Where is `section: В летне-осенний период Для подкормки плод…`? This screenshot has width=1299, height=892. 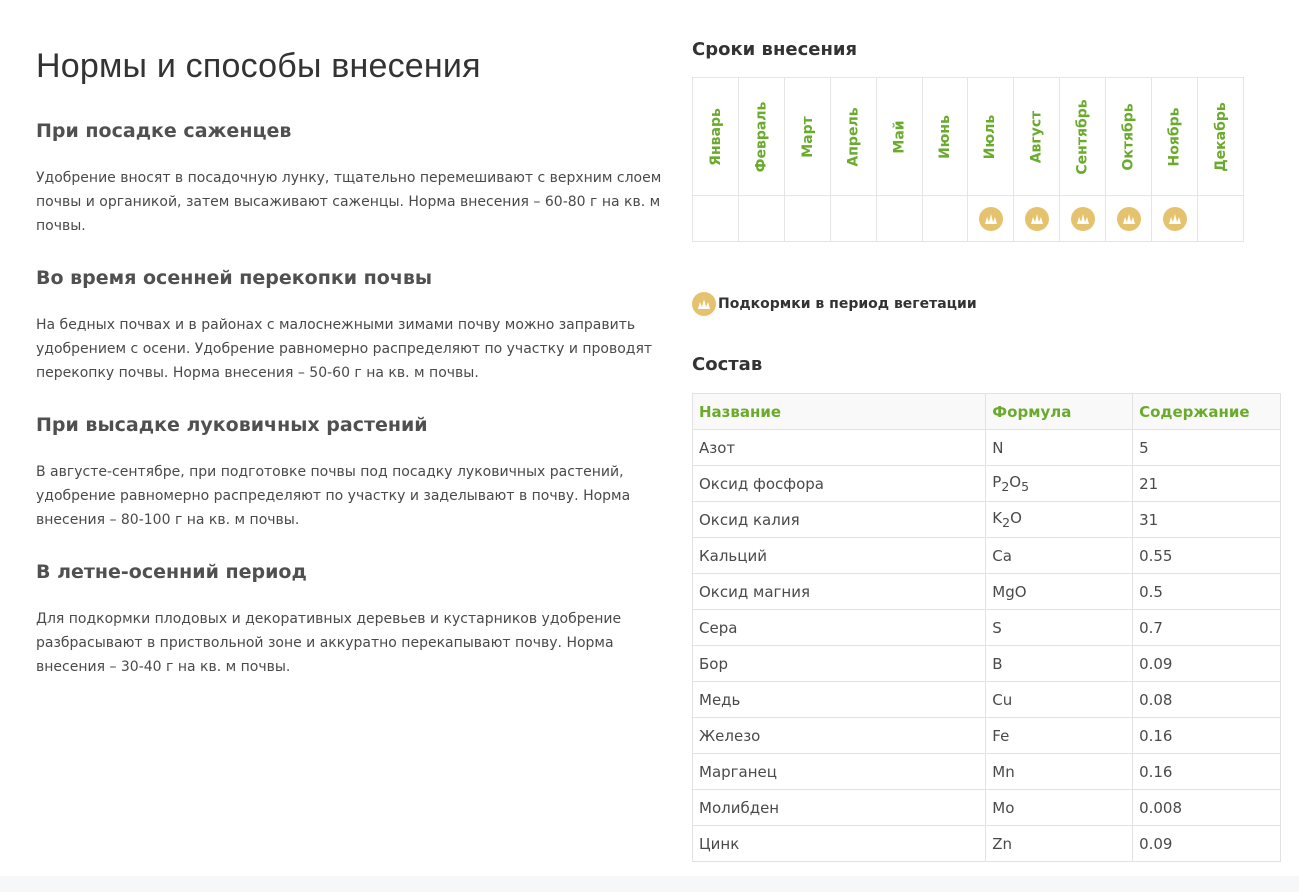
section: В летне-осенний период Для подкормки плод… is located at coordinates (351, 619).